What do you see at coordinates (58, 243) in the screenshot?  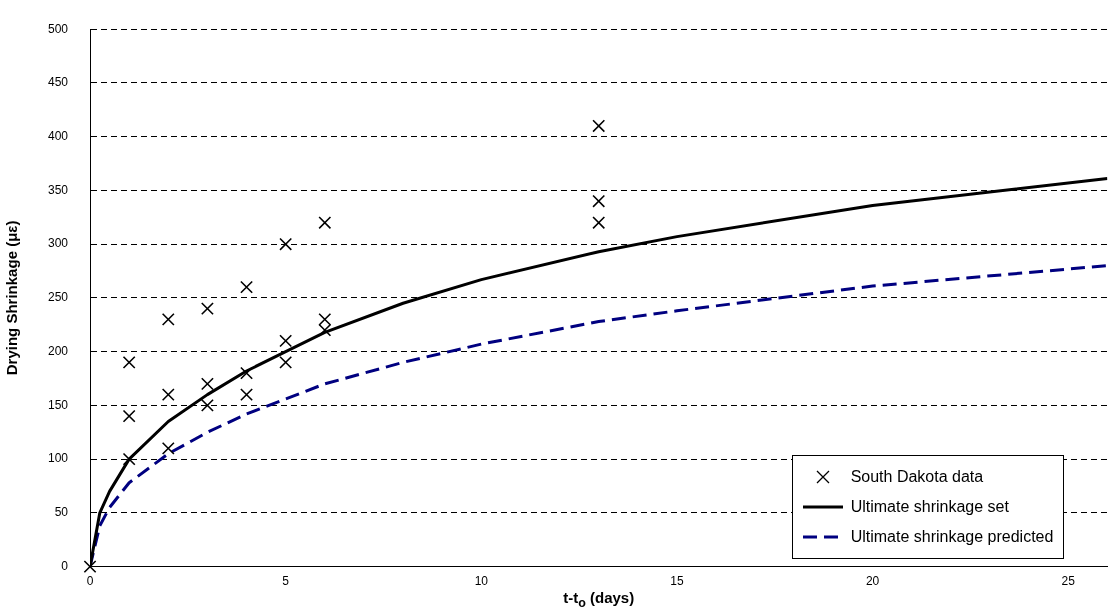 I see `y-tick-label: 300` at bounding box center [58, 243].